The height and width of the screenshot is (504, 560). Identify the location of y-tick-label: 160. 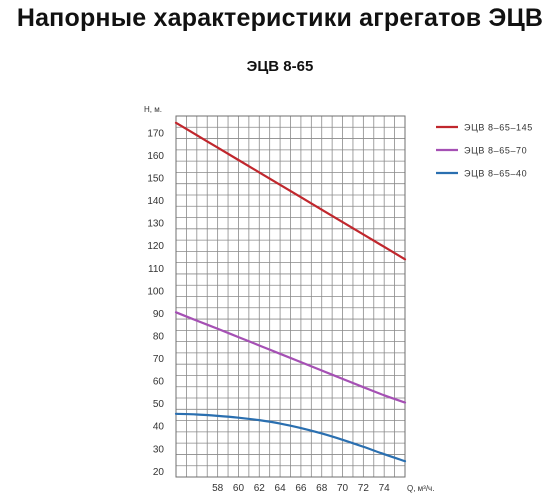
(155, 156).